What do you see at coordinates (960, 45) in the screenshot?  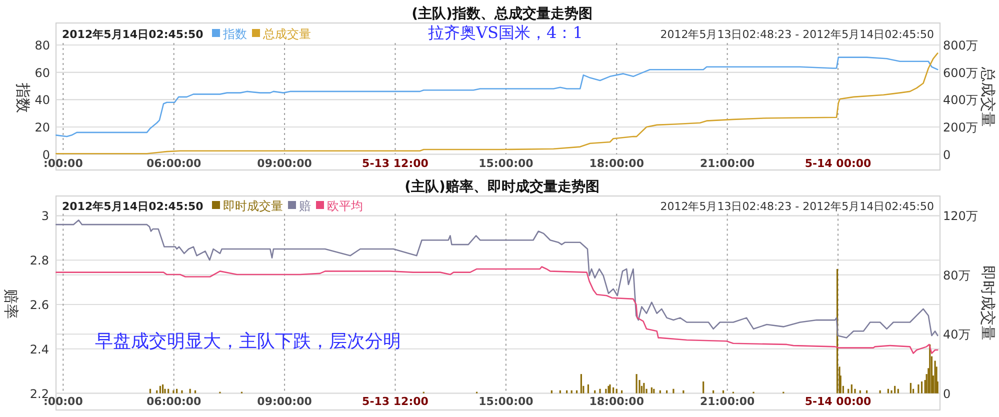 I see `y2-tick-label: 800万` at bounding box center [960, 45].